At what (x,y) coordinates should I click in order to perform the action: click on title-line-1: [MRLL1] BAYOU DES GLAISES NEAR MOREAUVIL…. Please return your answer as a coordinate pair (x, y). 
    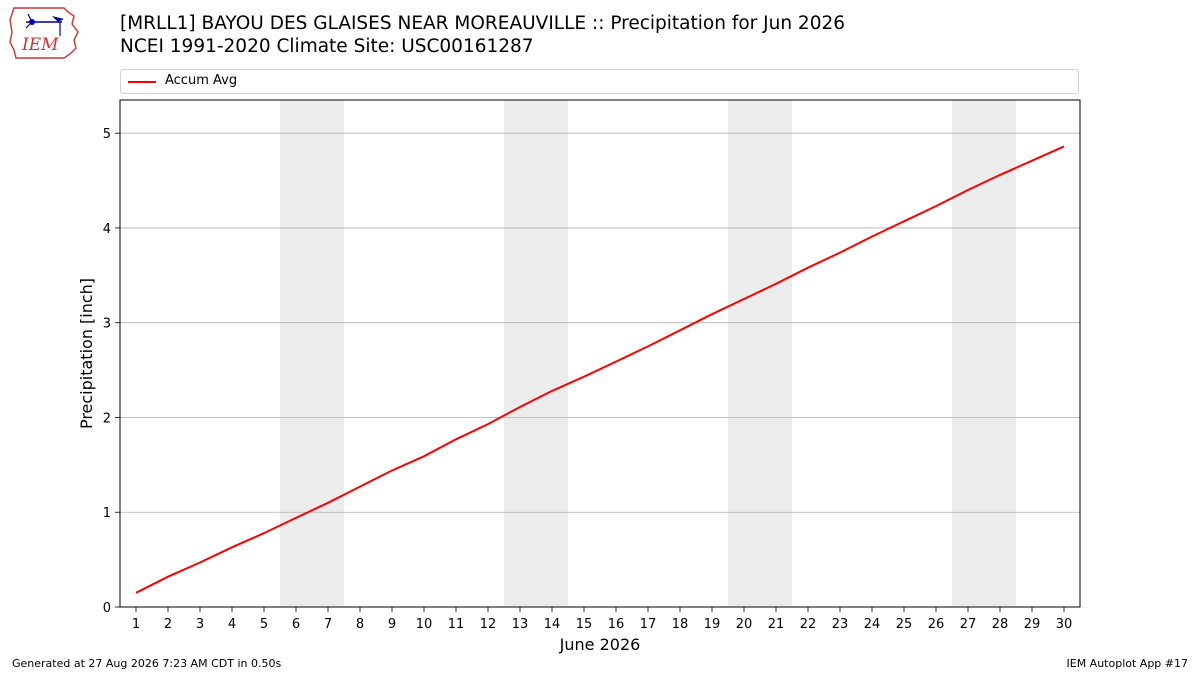
    Looking at the image, I should click on (483, 23).